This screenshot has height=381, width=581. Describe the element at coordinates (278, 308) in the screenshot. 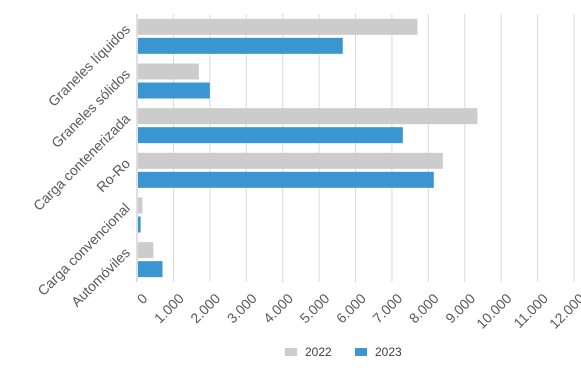

I see `x-tick-label: 4.000` at that location.